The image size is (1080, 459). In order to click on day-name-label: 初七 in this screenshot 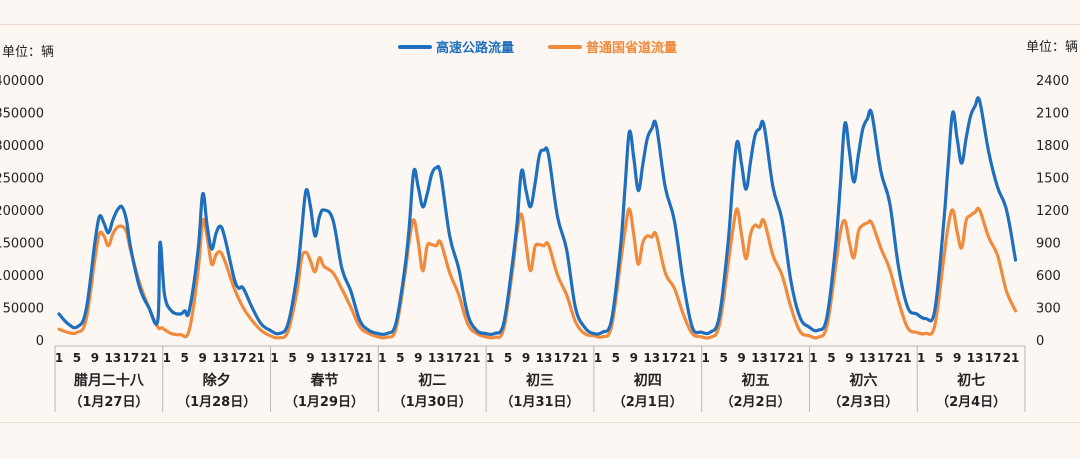, I will do `click(971, 380)`.